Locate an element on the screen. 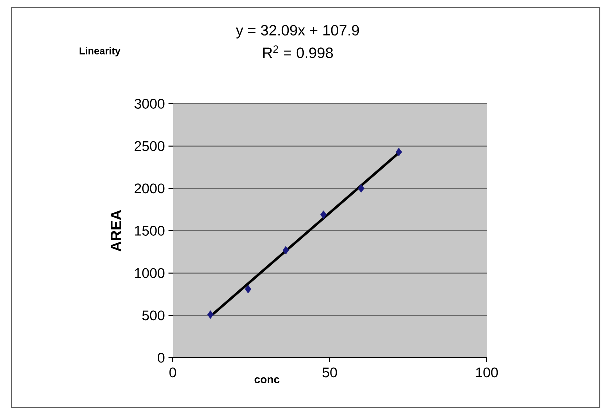 Image resolution: width=605 pixels, height=416 pixels. y-tick-label: 3000 is located at coordinates (149, 104).